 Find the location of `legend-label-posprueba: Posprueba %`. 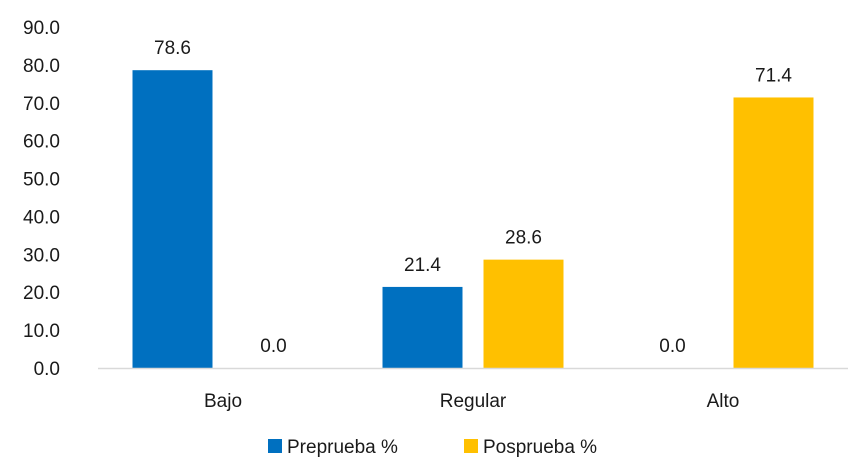

legend-label-posprueba: Posprueba % is located at coordinates (540, 447).